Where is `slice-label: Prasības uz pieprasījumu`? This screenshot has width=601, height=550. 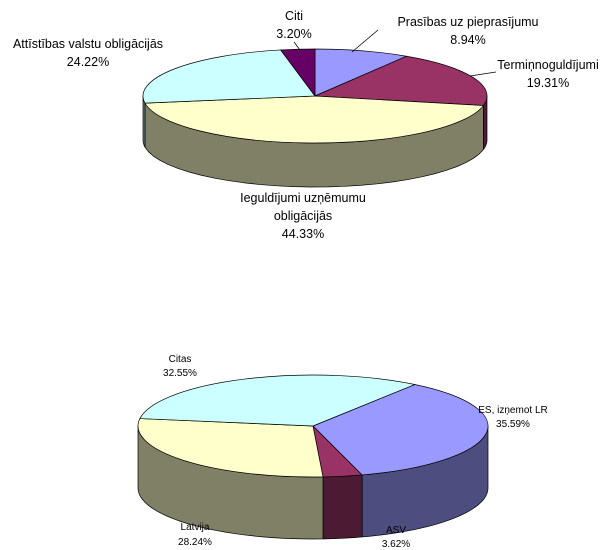 slice-label: Prasības uz pieprasījumu is located at coordinates (467, 22).